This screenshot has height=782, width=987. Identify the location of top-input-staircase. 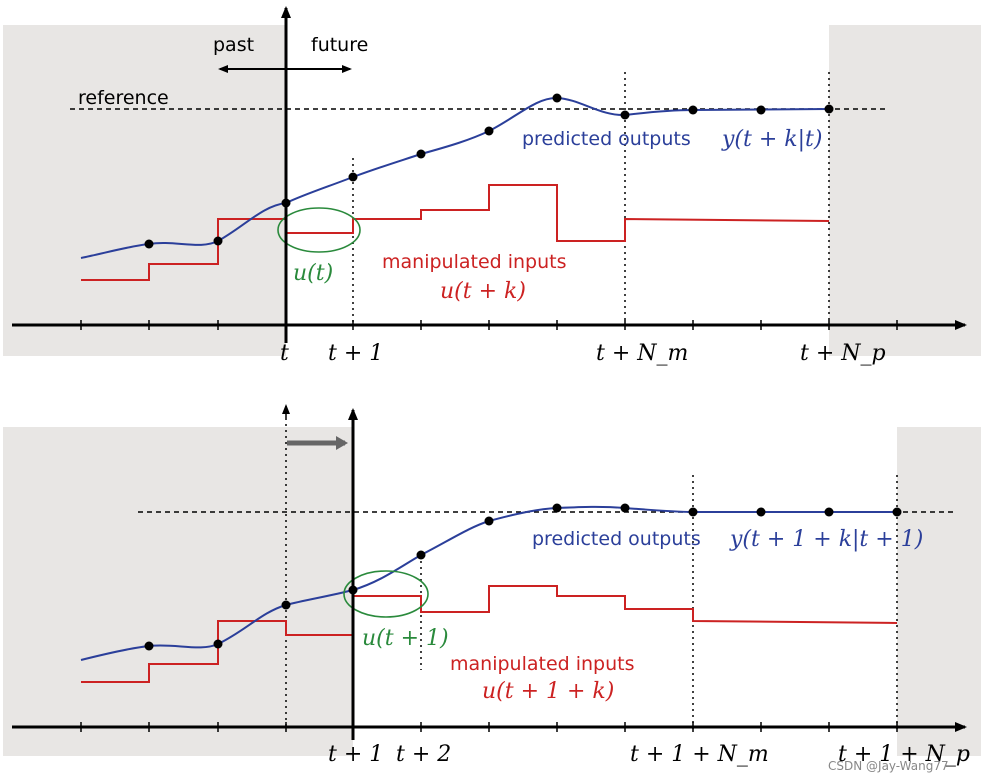
(455, 232).